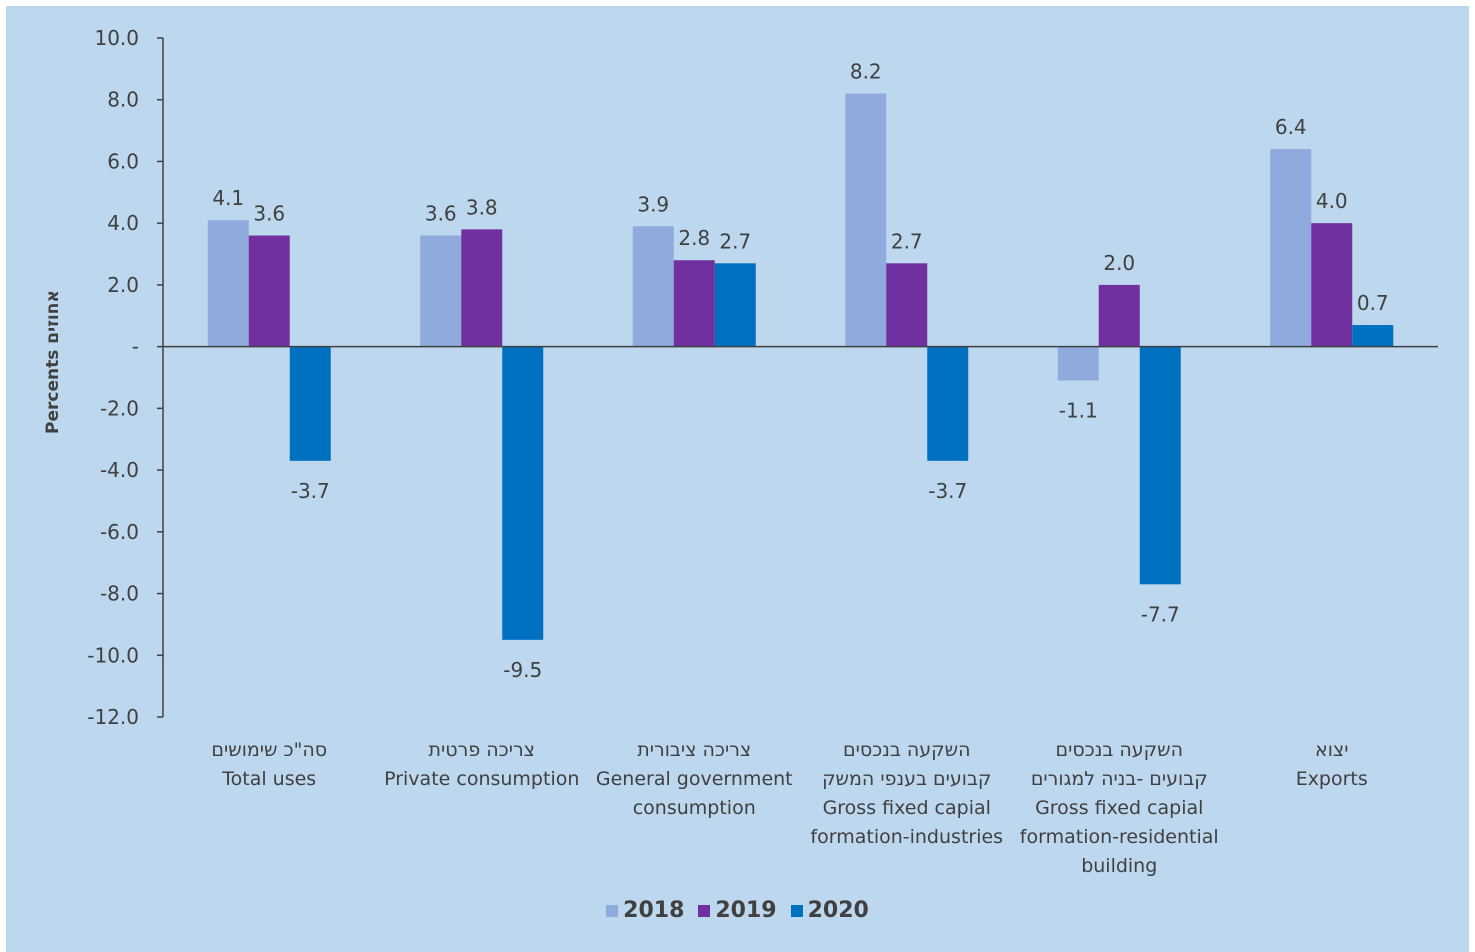 This screenshot has height=952, width=1475. I want to click on category-label: Exports, so click(1332, 779).